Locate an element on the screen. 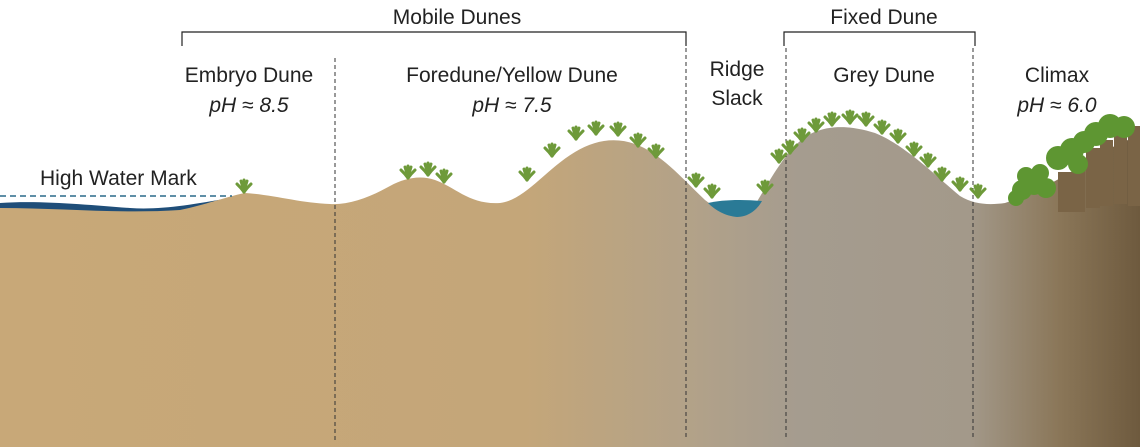 Image resolution: width=1140 pixels, height=447 pixels. slack-water is located at coordinates (735, 208).